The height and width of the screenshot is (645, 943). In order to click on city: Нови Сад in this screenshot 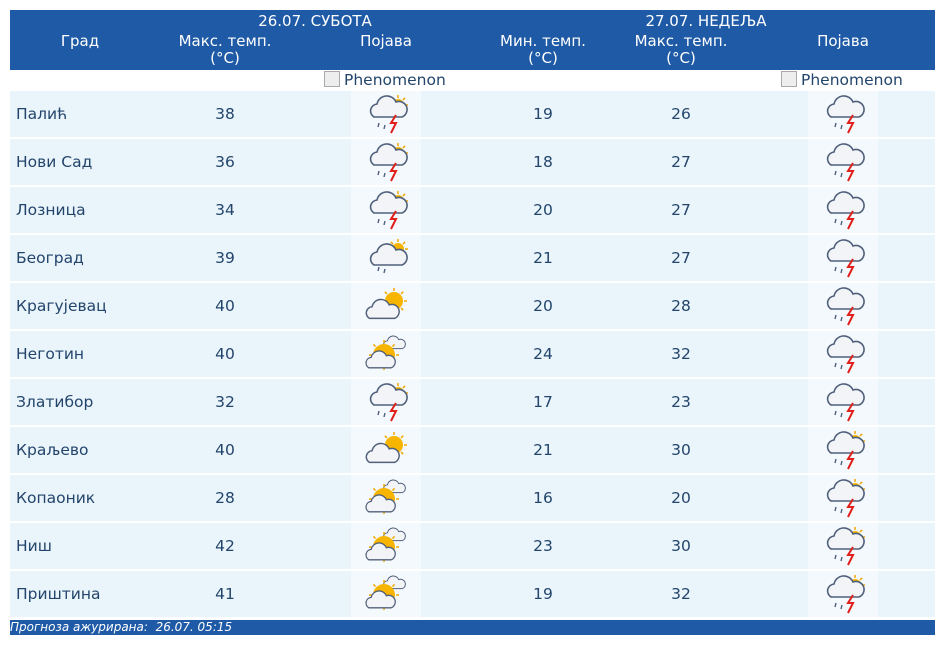, I will do `click(54, 162)`.